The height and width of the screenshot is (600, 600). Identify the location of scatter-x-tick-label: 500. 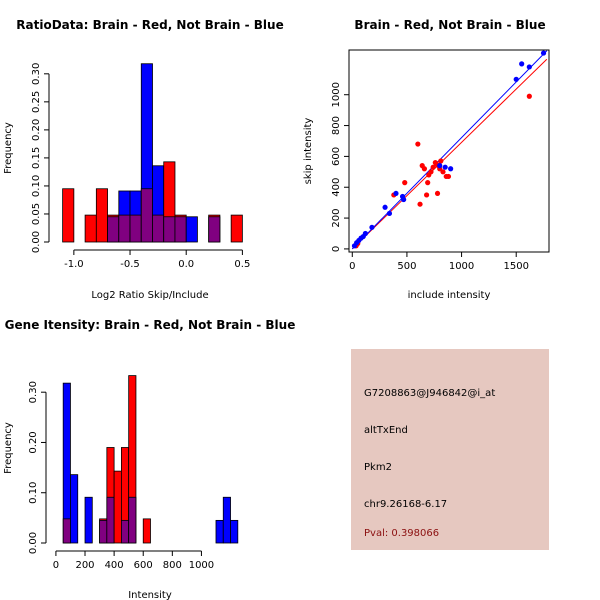
(406, 266).